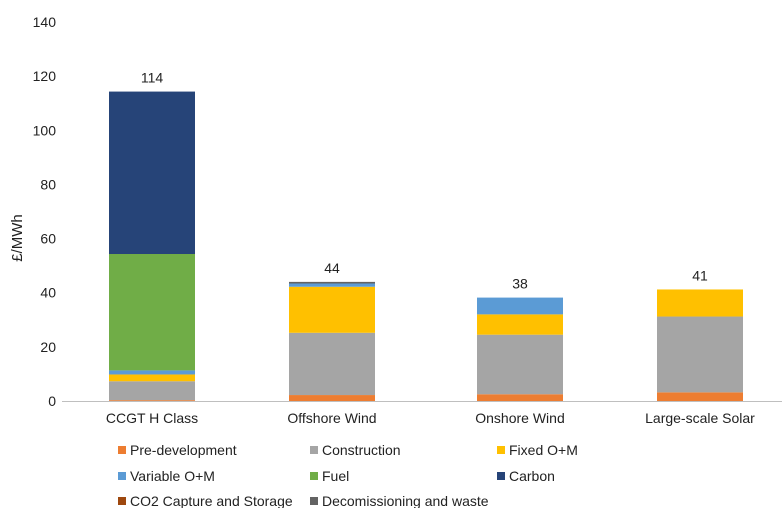 This screenshot has width=784, height=508. What do you see at coordinates (172, 476) in the screenshot?
I see `legend-label: Variable O+M` at bounding box center [172, 476].